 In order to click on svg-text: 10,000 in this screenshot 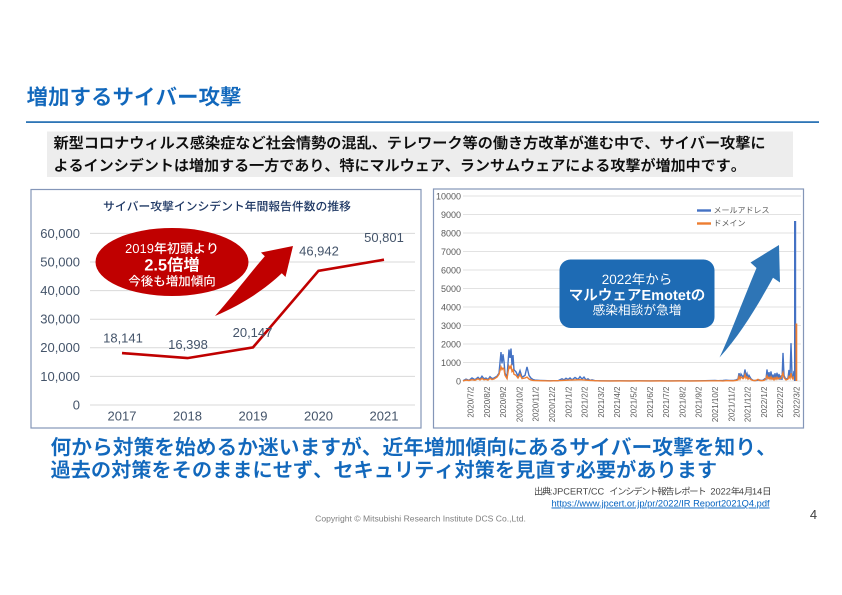, I will do `click(60, 376)`.